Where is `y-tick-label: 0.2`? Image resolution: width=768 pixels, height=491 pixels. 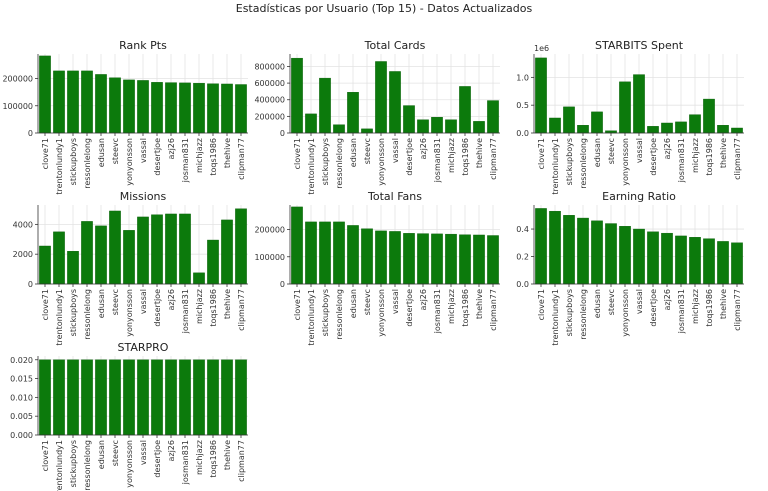 y-tick-label: 0.2 is located at coordinates (522, 257).